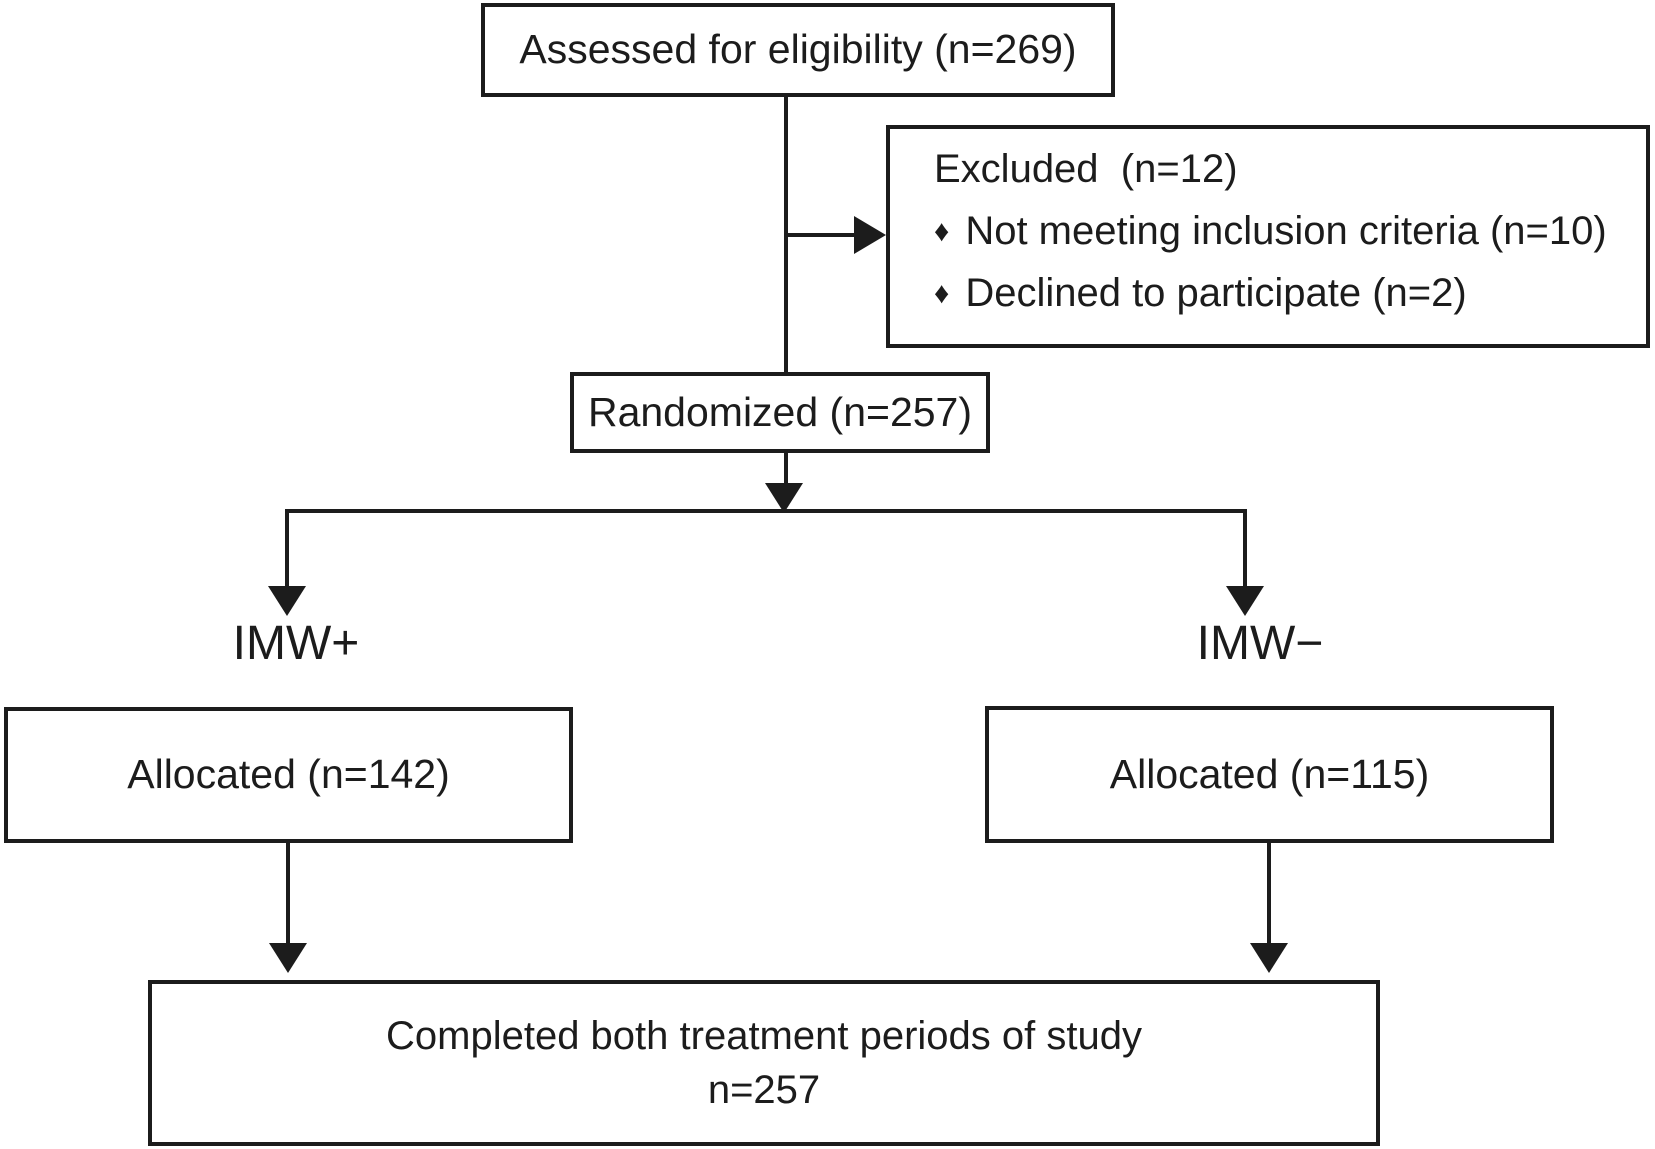 Image resolution: width=1655 pixels, height=1149 pixels. I want to click on completed-line2: n=257, so click(764, 1090).